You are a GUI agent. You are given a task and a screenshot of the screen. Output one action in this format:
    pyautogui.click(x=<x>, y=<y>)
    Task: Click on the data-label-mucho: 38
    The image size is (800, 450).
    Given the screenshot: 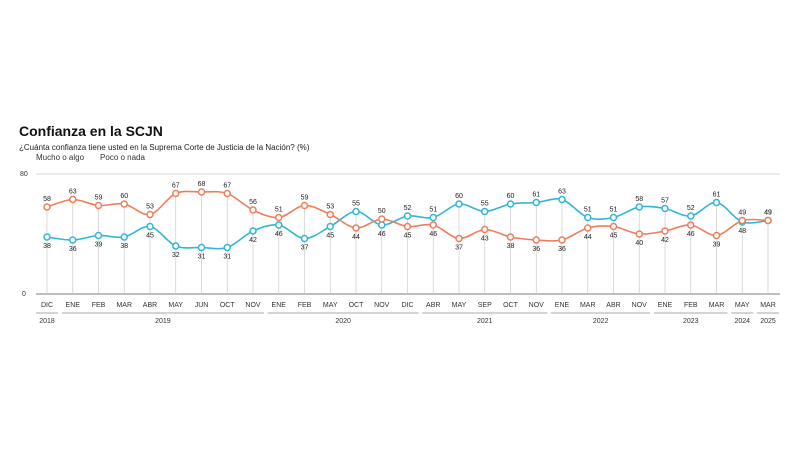 What is the action you would take?
    pyautogui.click(x=47, y=246)
    